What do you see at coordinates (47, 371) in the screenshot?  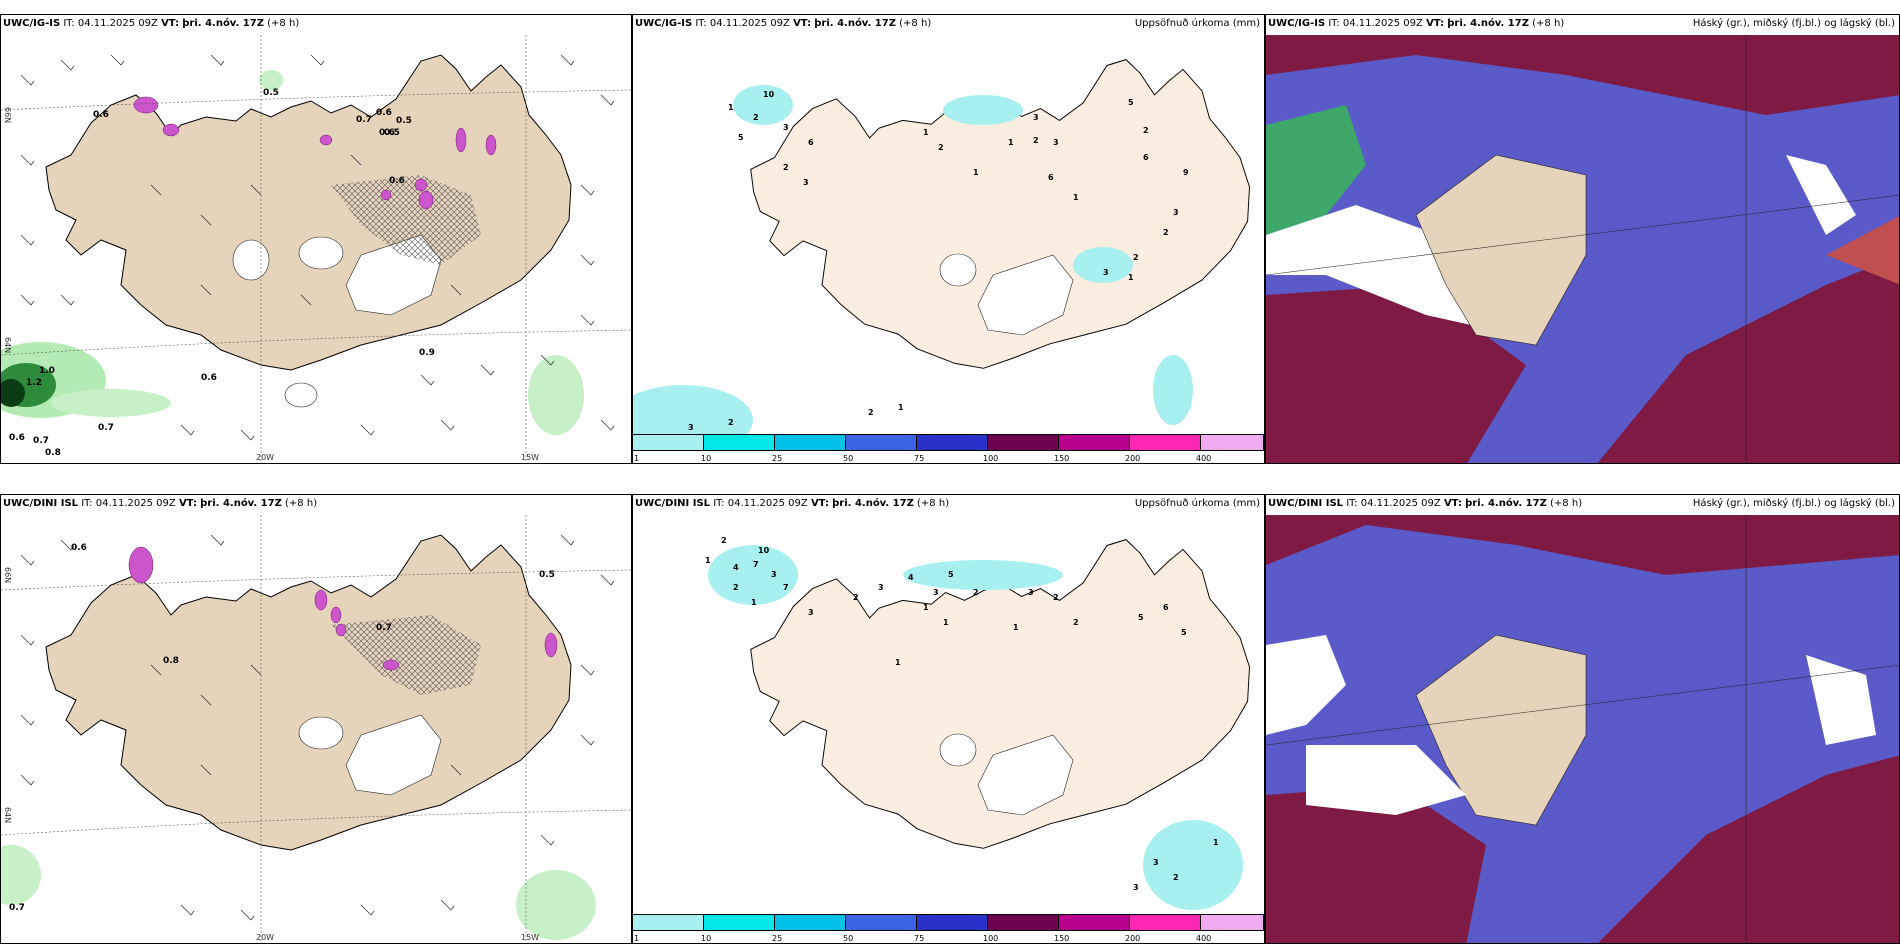 I see `svg-text: 1.0` at bounding box center [47, 371].